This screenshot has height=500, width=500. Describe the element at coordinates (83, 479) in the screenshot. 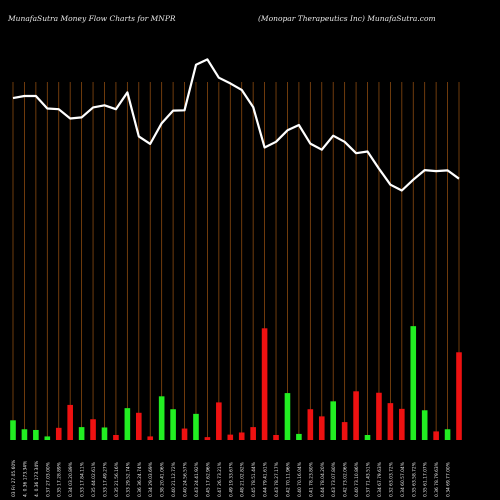

I see `x-tick-label: 0.33 17.84.11%` at that location.